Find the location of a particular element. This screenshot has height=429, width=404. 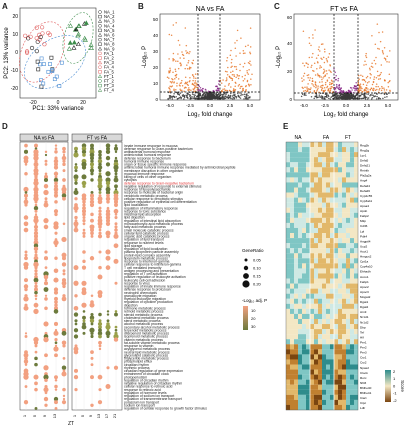

heatmap-gene-label: Cyp4a10 is located at coordinates (366, 267).